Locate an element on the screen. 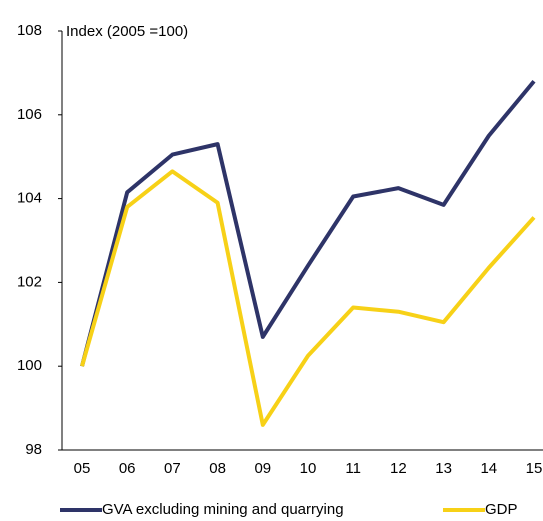 The width and height of the screenshot is (543, 521). x-tick-label: 13 is located at coordinates (443, 468).